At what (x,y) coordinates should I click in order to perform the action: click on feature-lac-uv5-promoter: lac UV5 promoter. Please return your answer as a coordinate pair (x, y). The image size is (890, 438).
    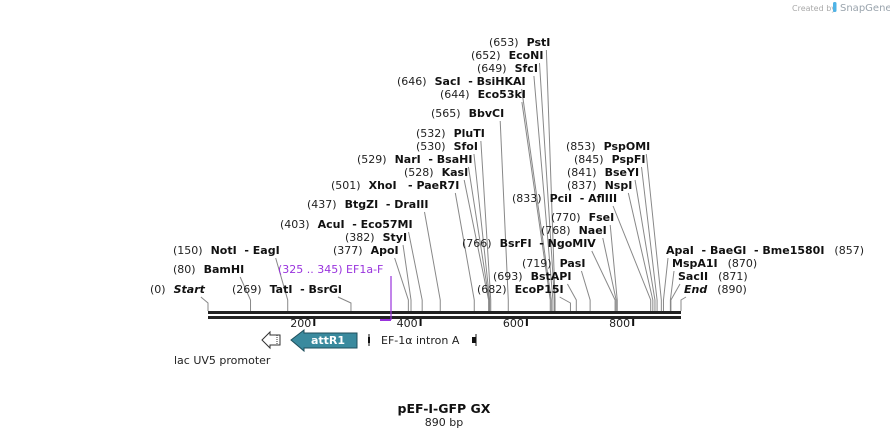
    Looking at the image, I should click on (227, 348).